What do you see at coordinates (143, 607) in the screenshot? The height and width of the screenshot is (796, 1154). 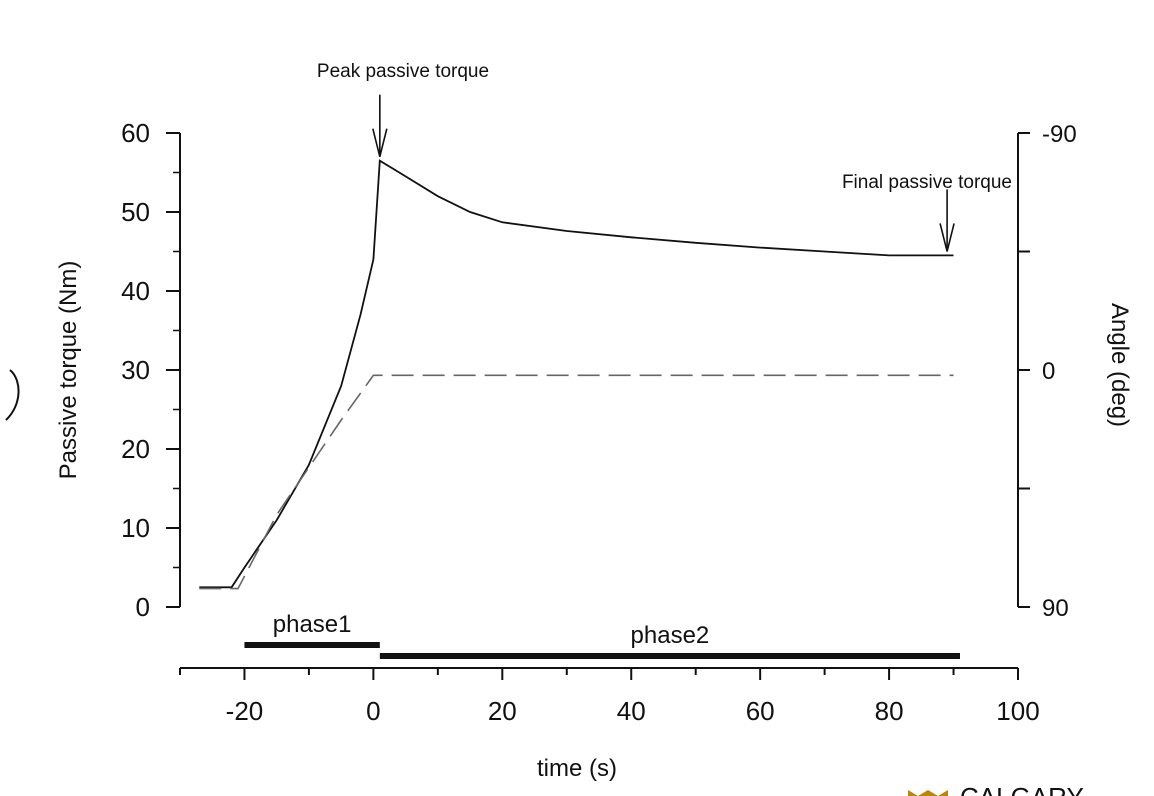 I see `y-tick-label: 0` at bounding box center [143, 607].